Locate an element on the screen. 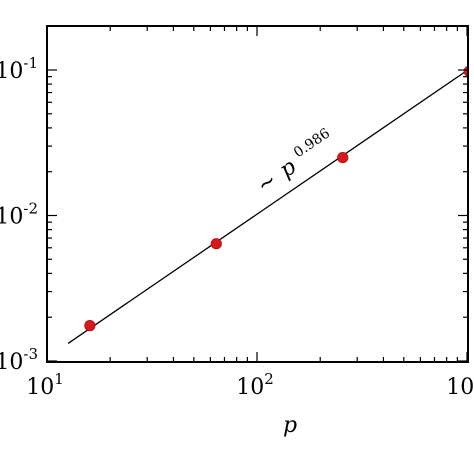 This screenshot has height=474, width=474. tick-label-exponent: -3 is located at coordinates (30, 354).